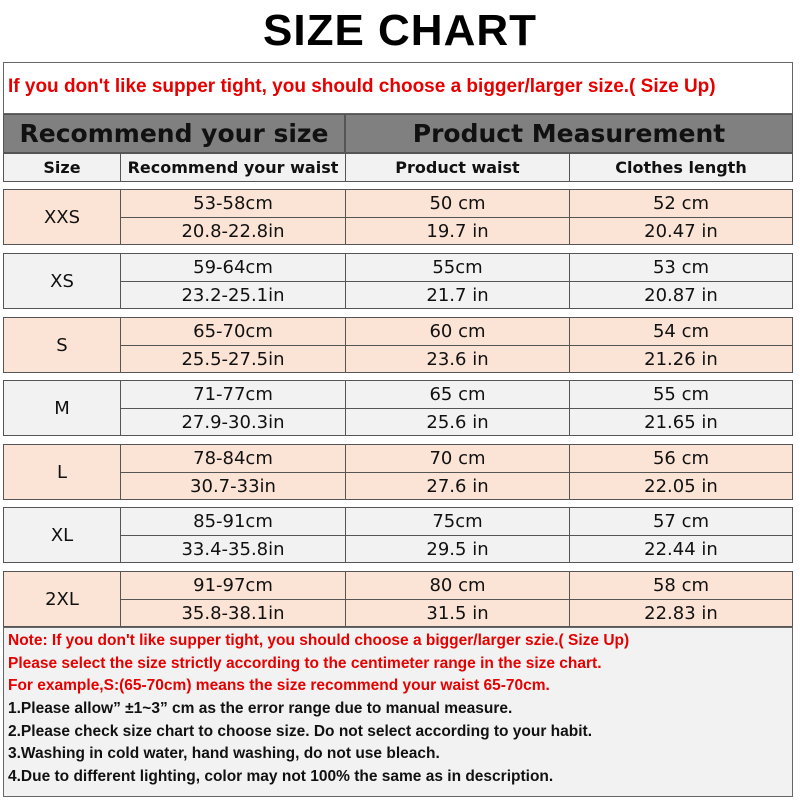 Image resolution: width=800 pixels, height=800 pixels. I want to click on cell-in: 20.8-22.8in, so click(233, 231).